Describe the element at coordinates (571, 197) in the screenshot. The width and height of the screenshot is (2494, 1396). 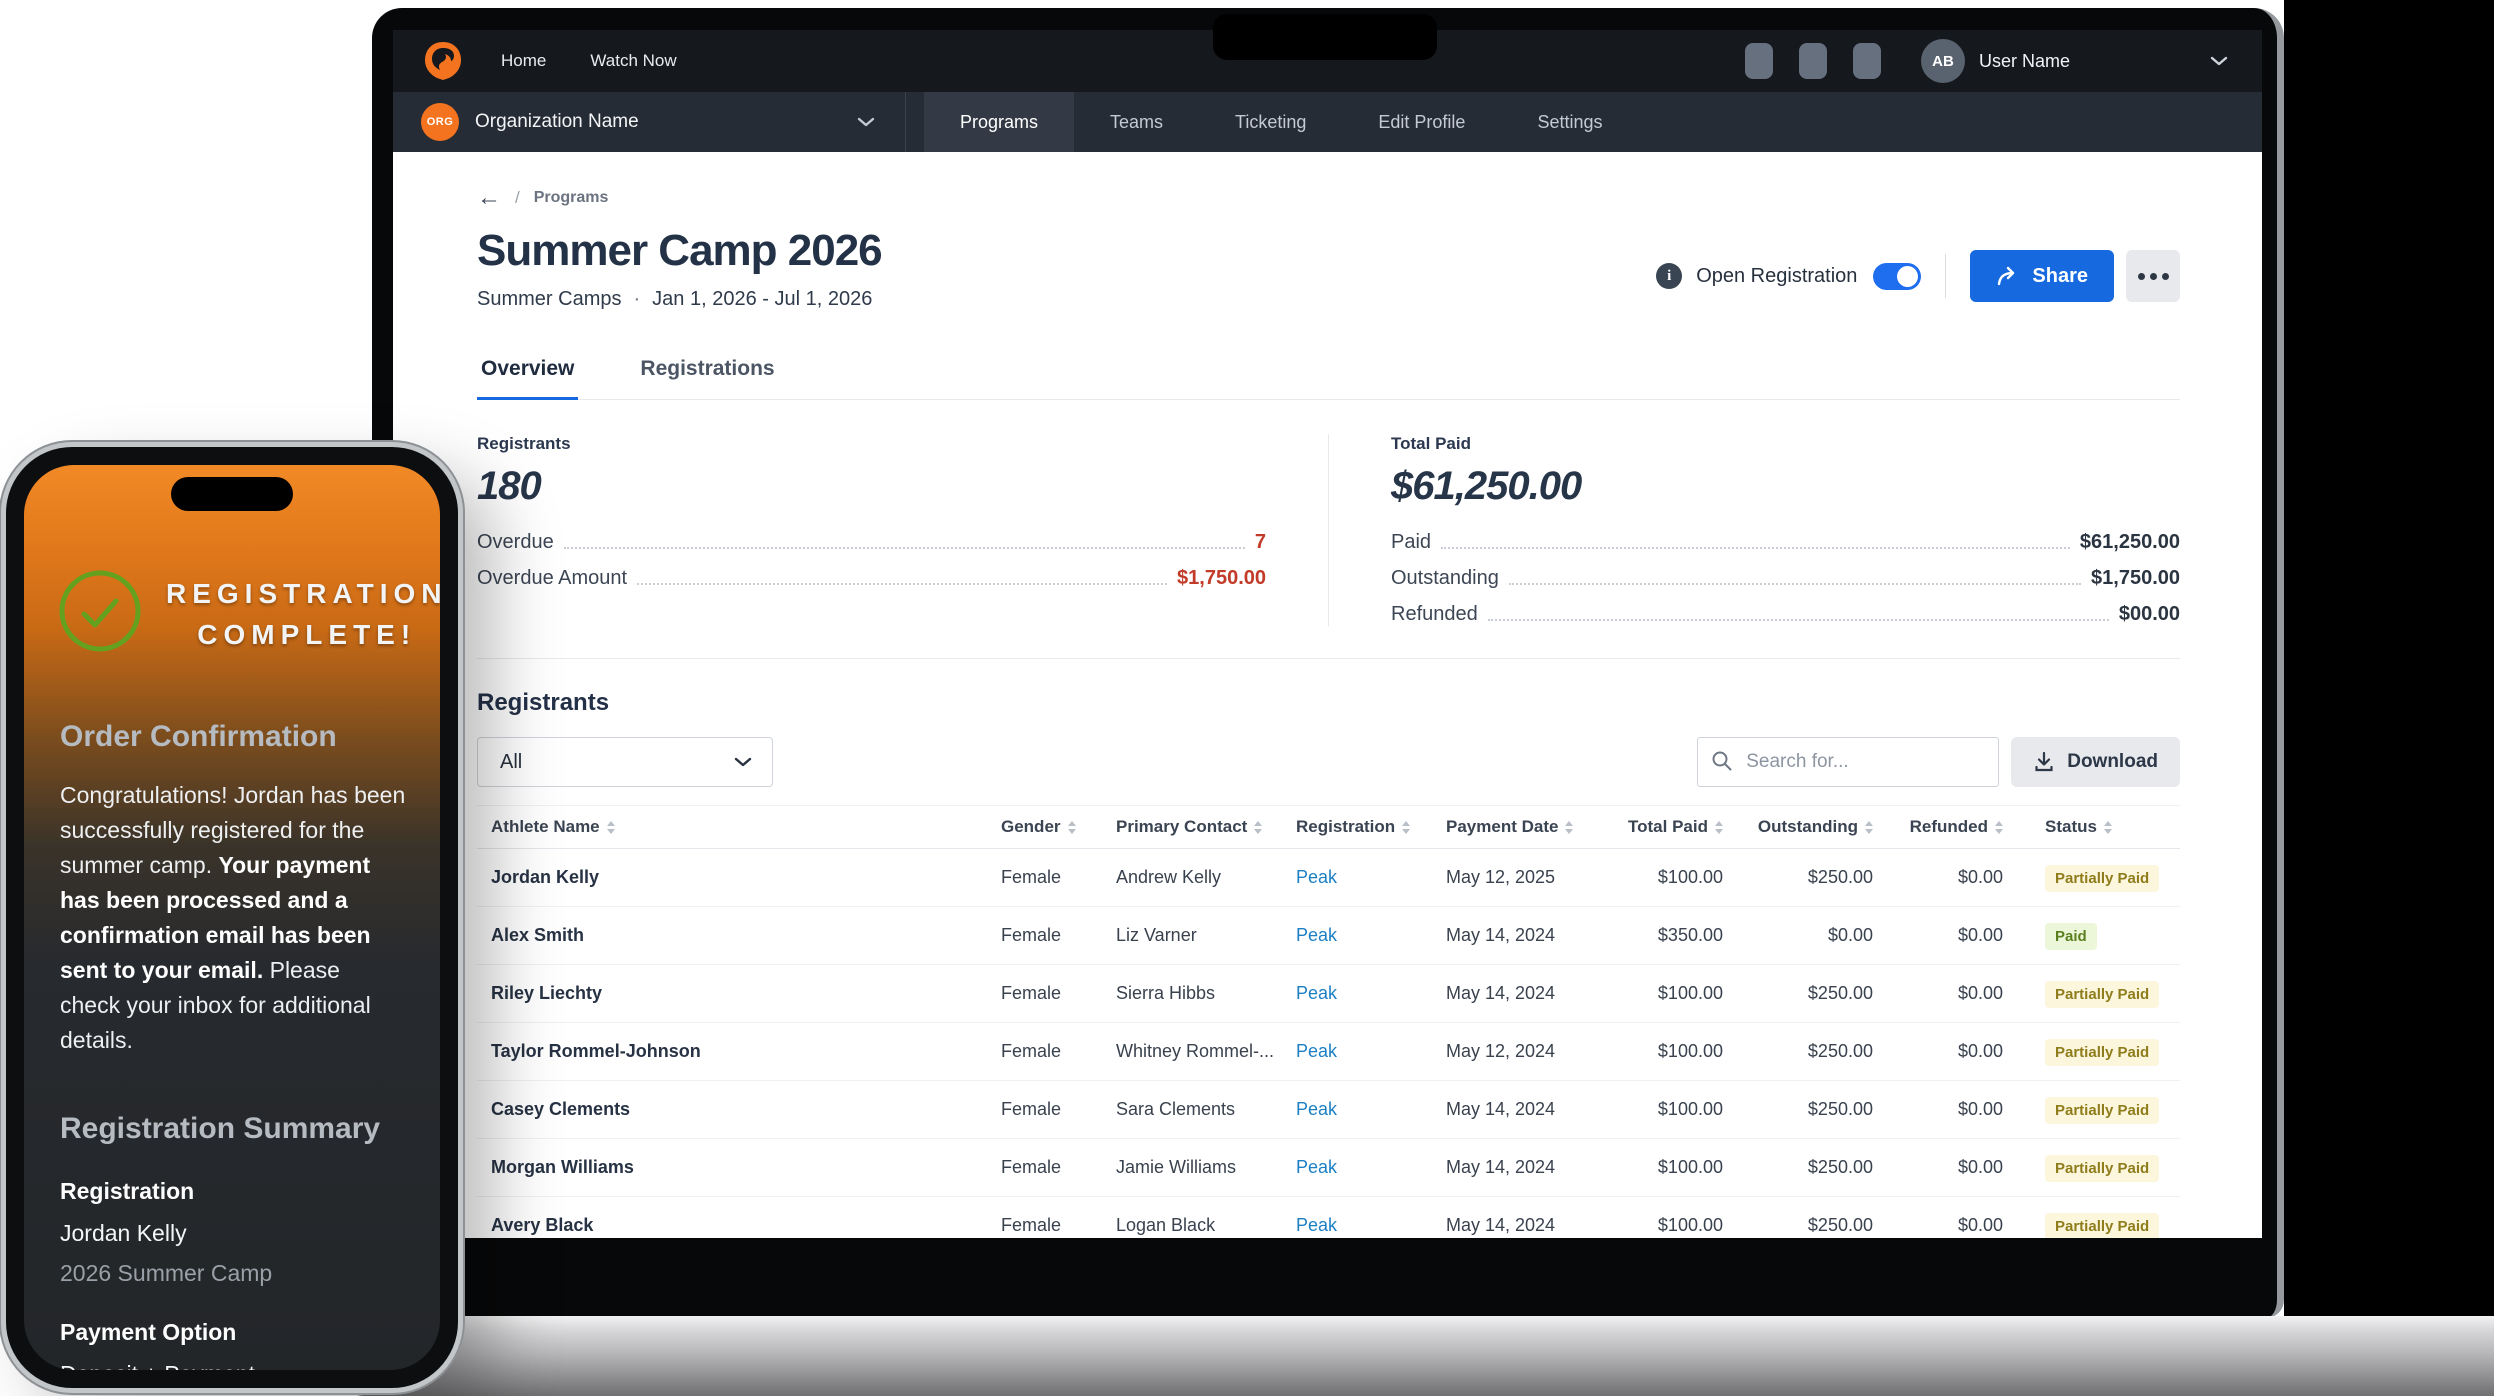
I see `breadcrumb-programs-link: Programs` at that location.